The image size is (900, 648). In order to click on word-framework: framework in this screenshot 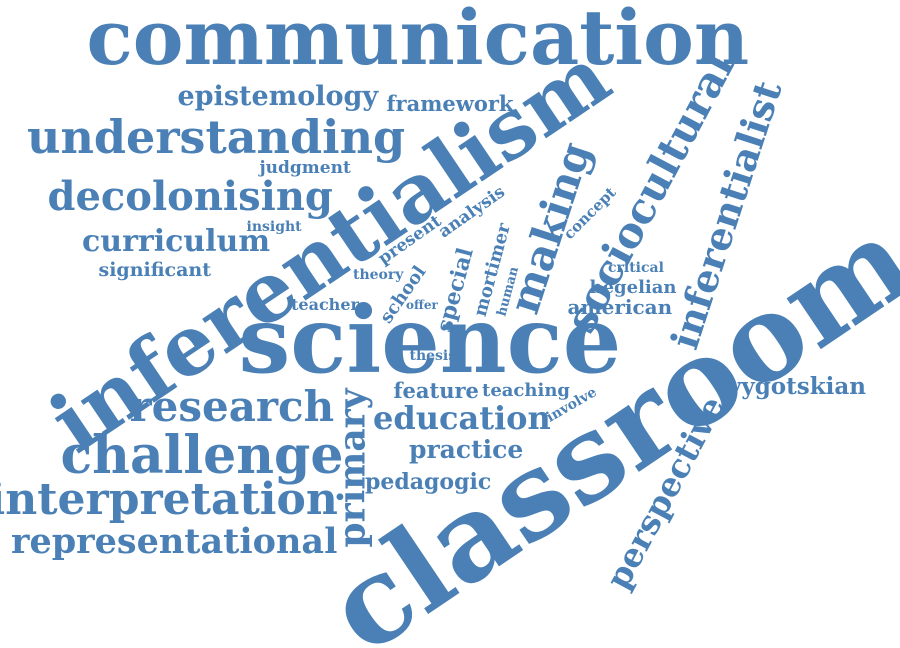, I will do `click(450, 103)`.